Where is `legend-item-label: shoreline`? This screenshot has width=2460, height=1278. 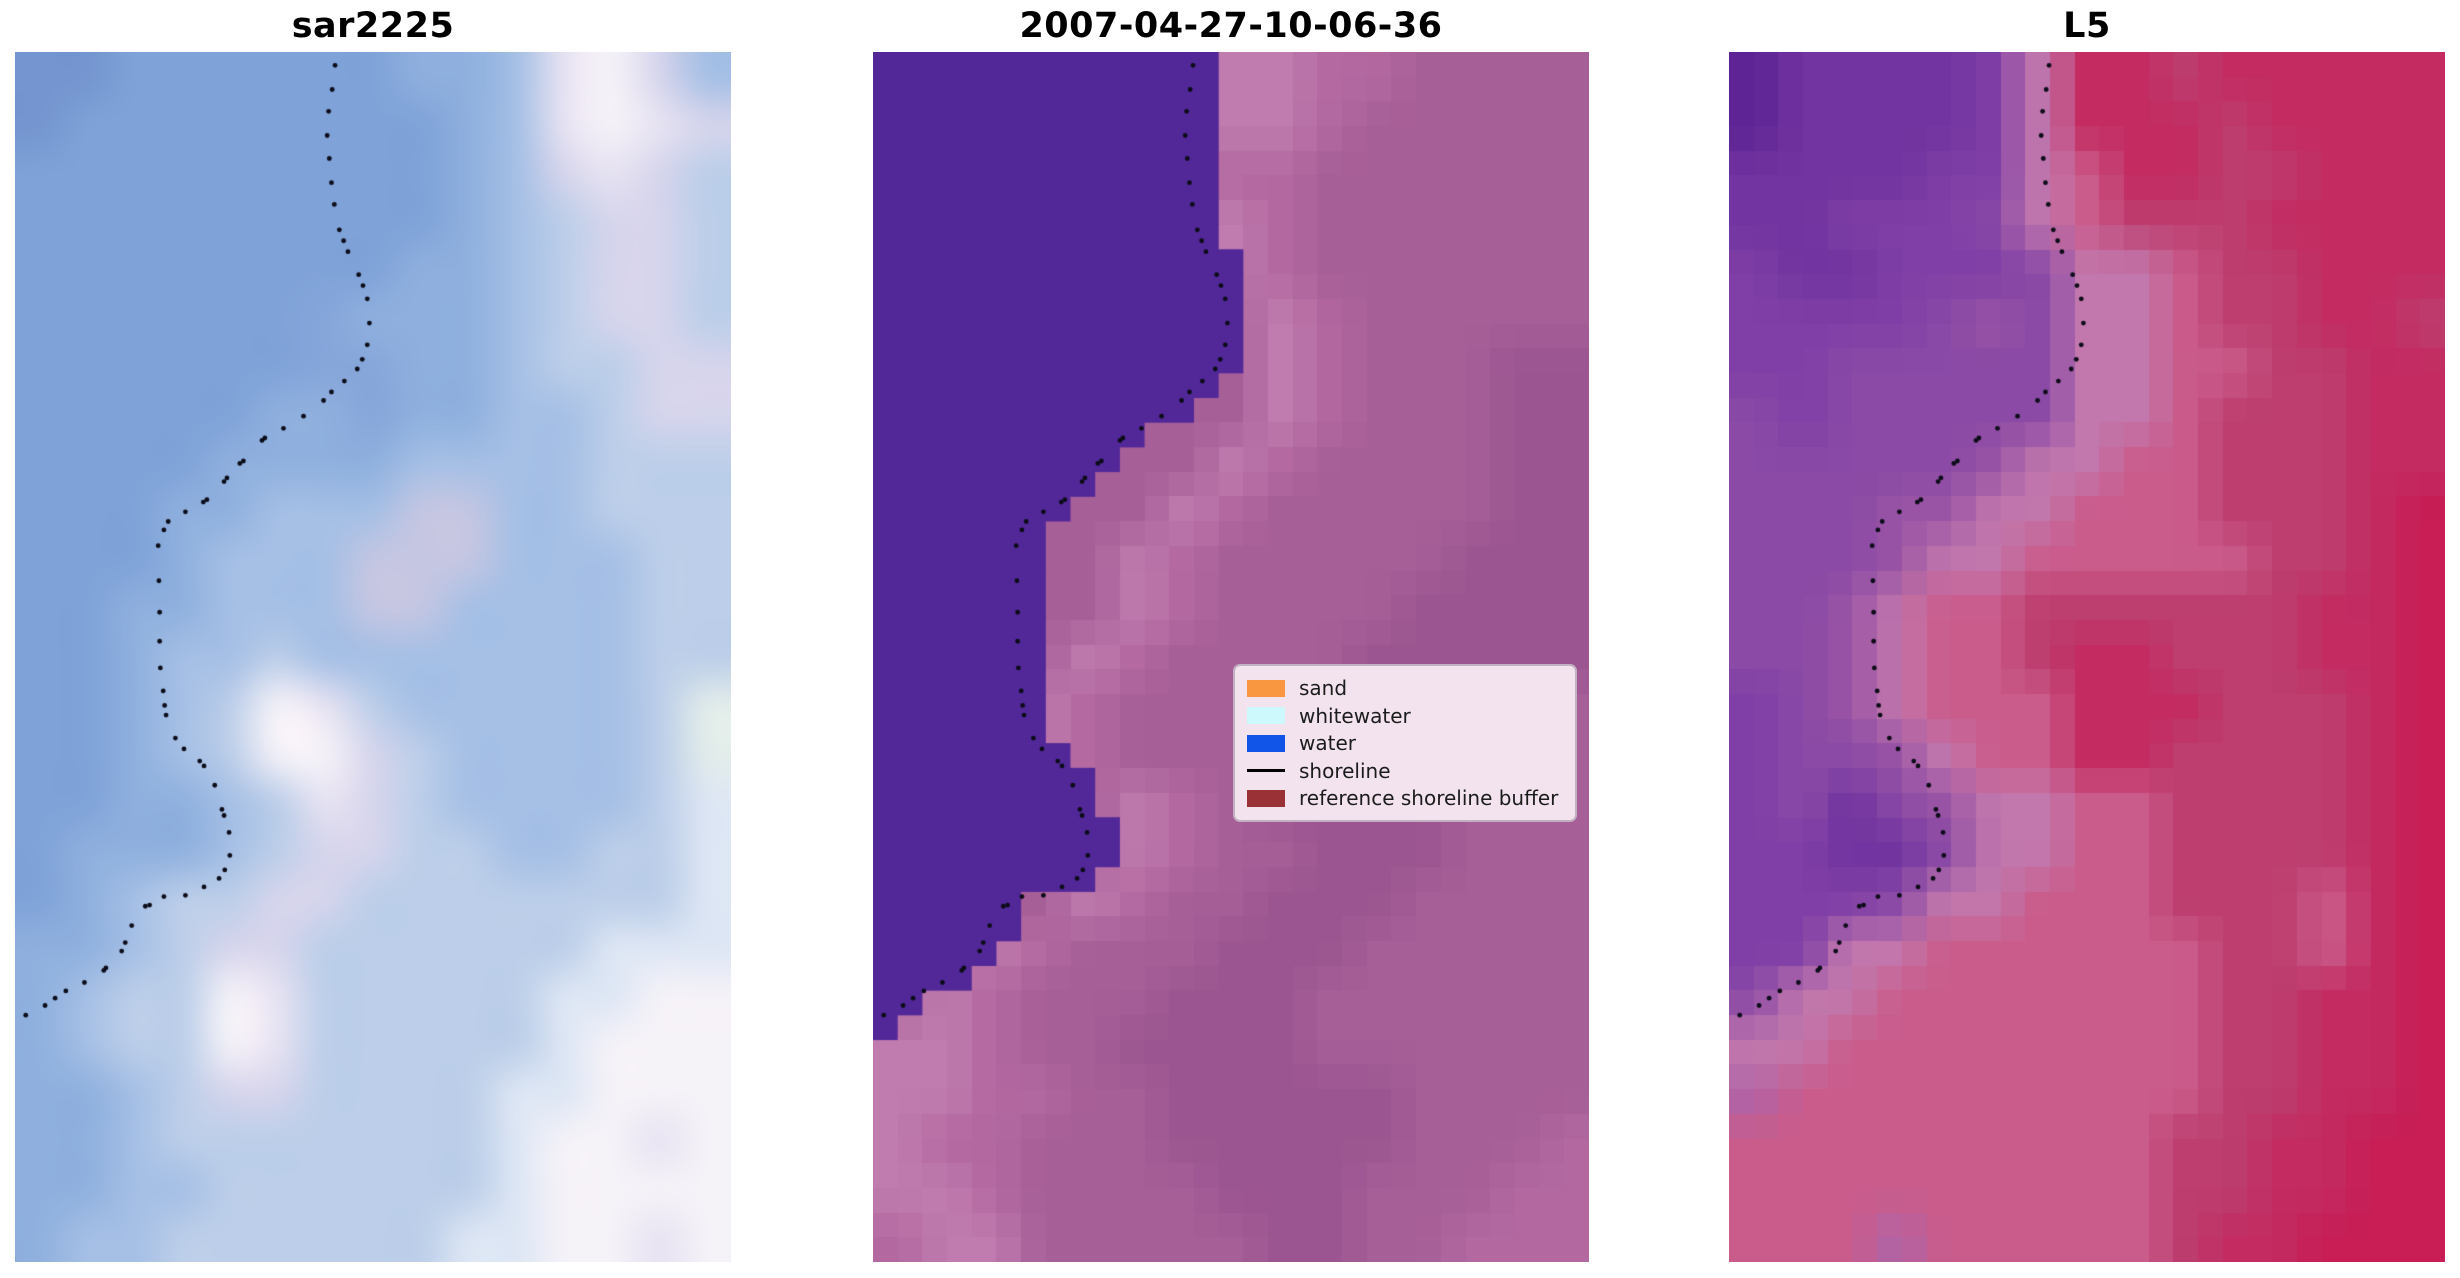
legend-item-label: shoreline is located at coordinates (1345, 770).